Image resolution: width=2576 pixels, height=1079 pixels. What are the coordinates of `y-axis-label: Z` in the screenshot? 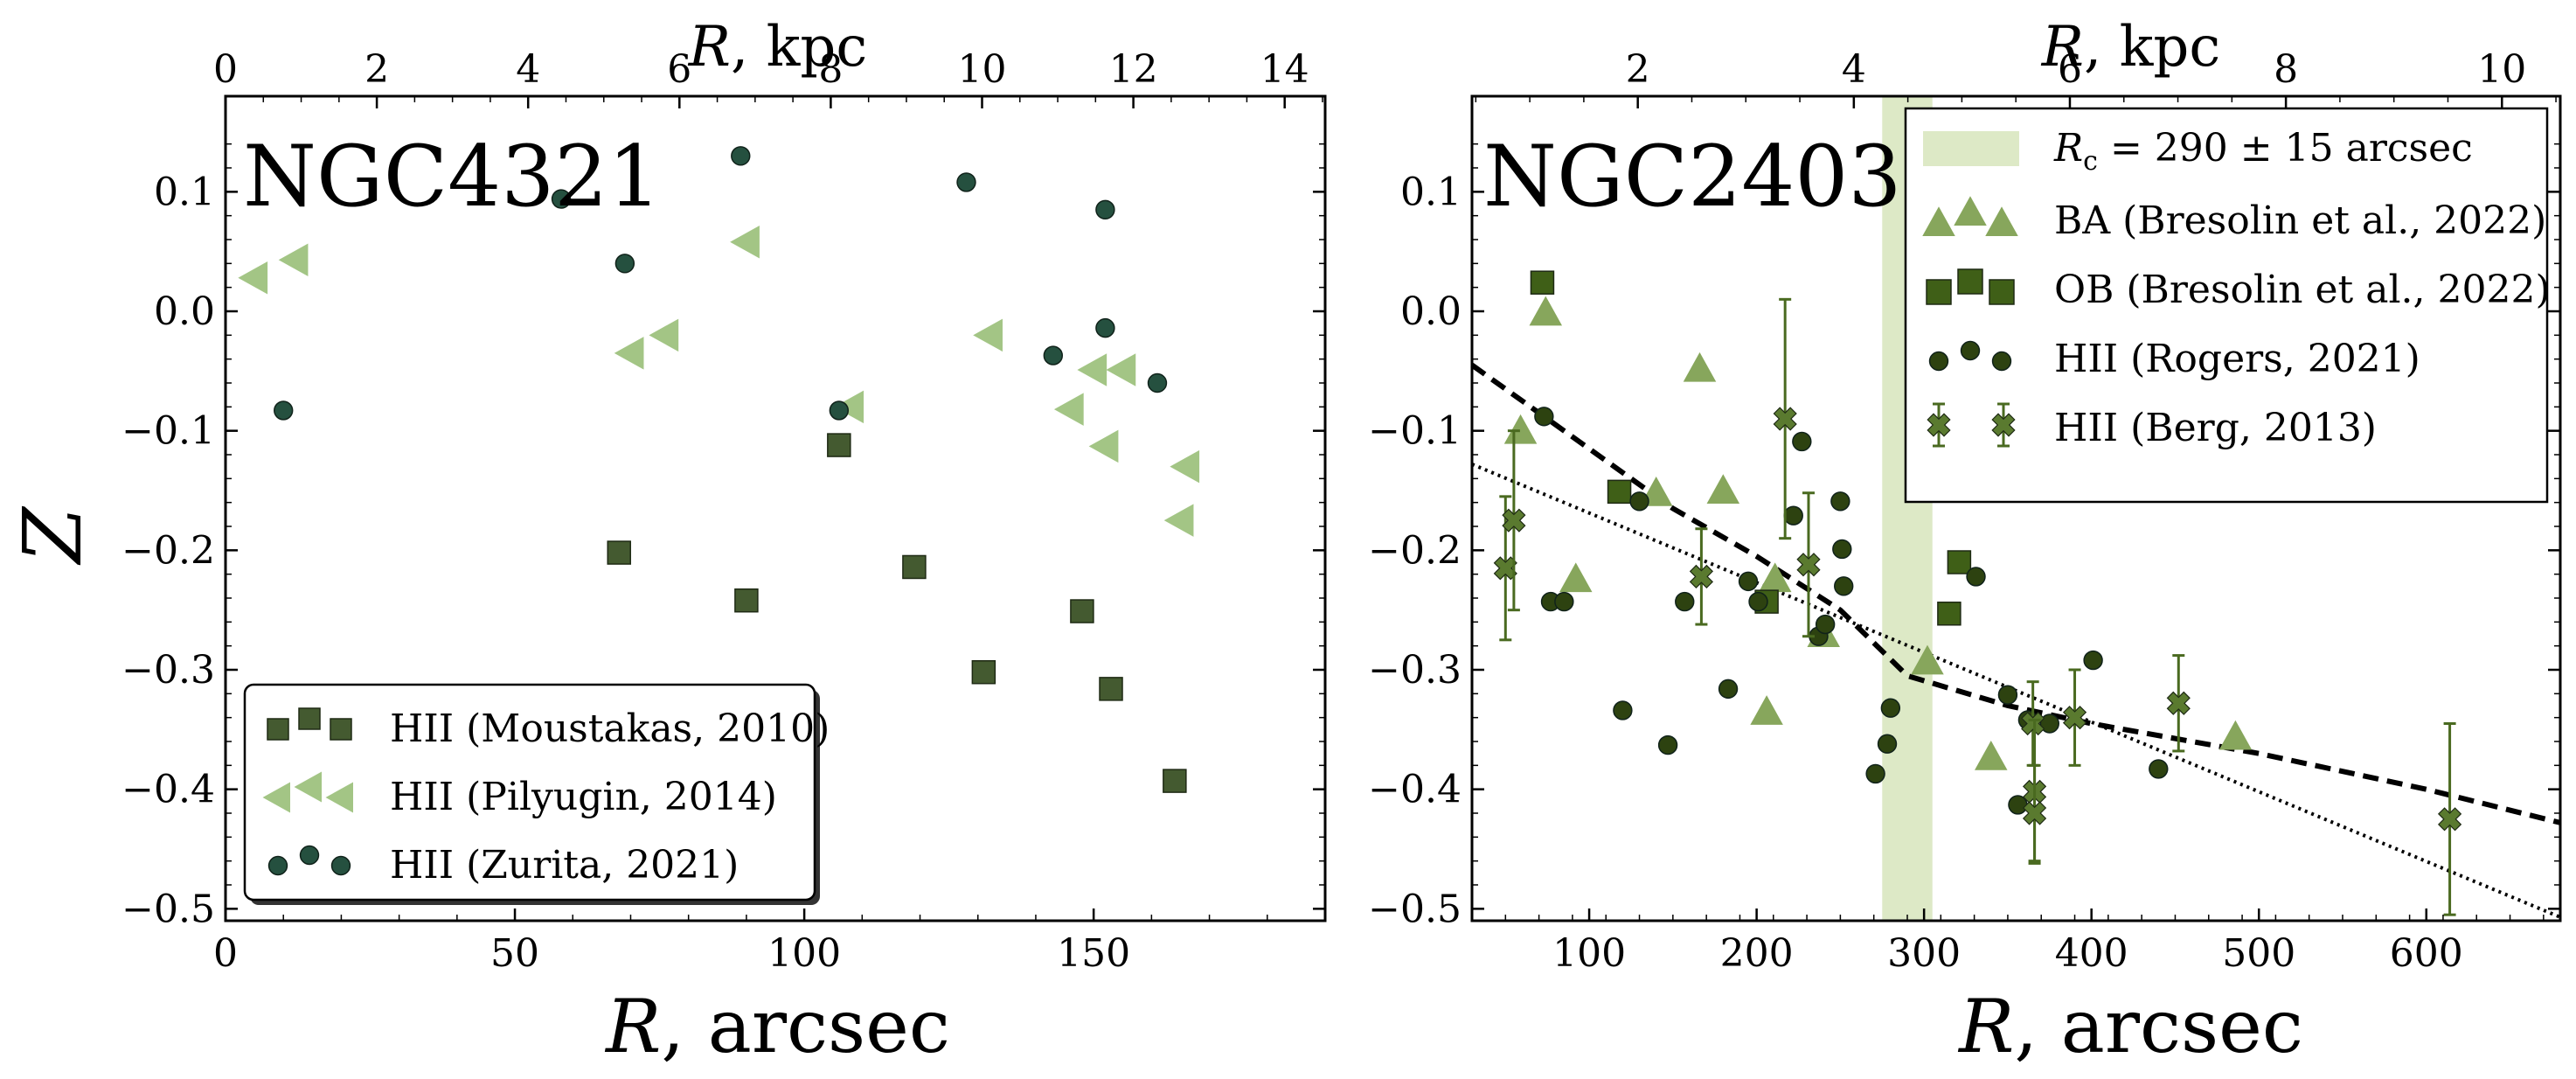 It's located at (53, 536).